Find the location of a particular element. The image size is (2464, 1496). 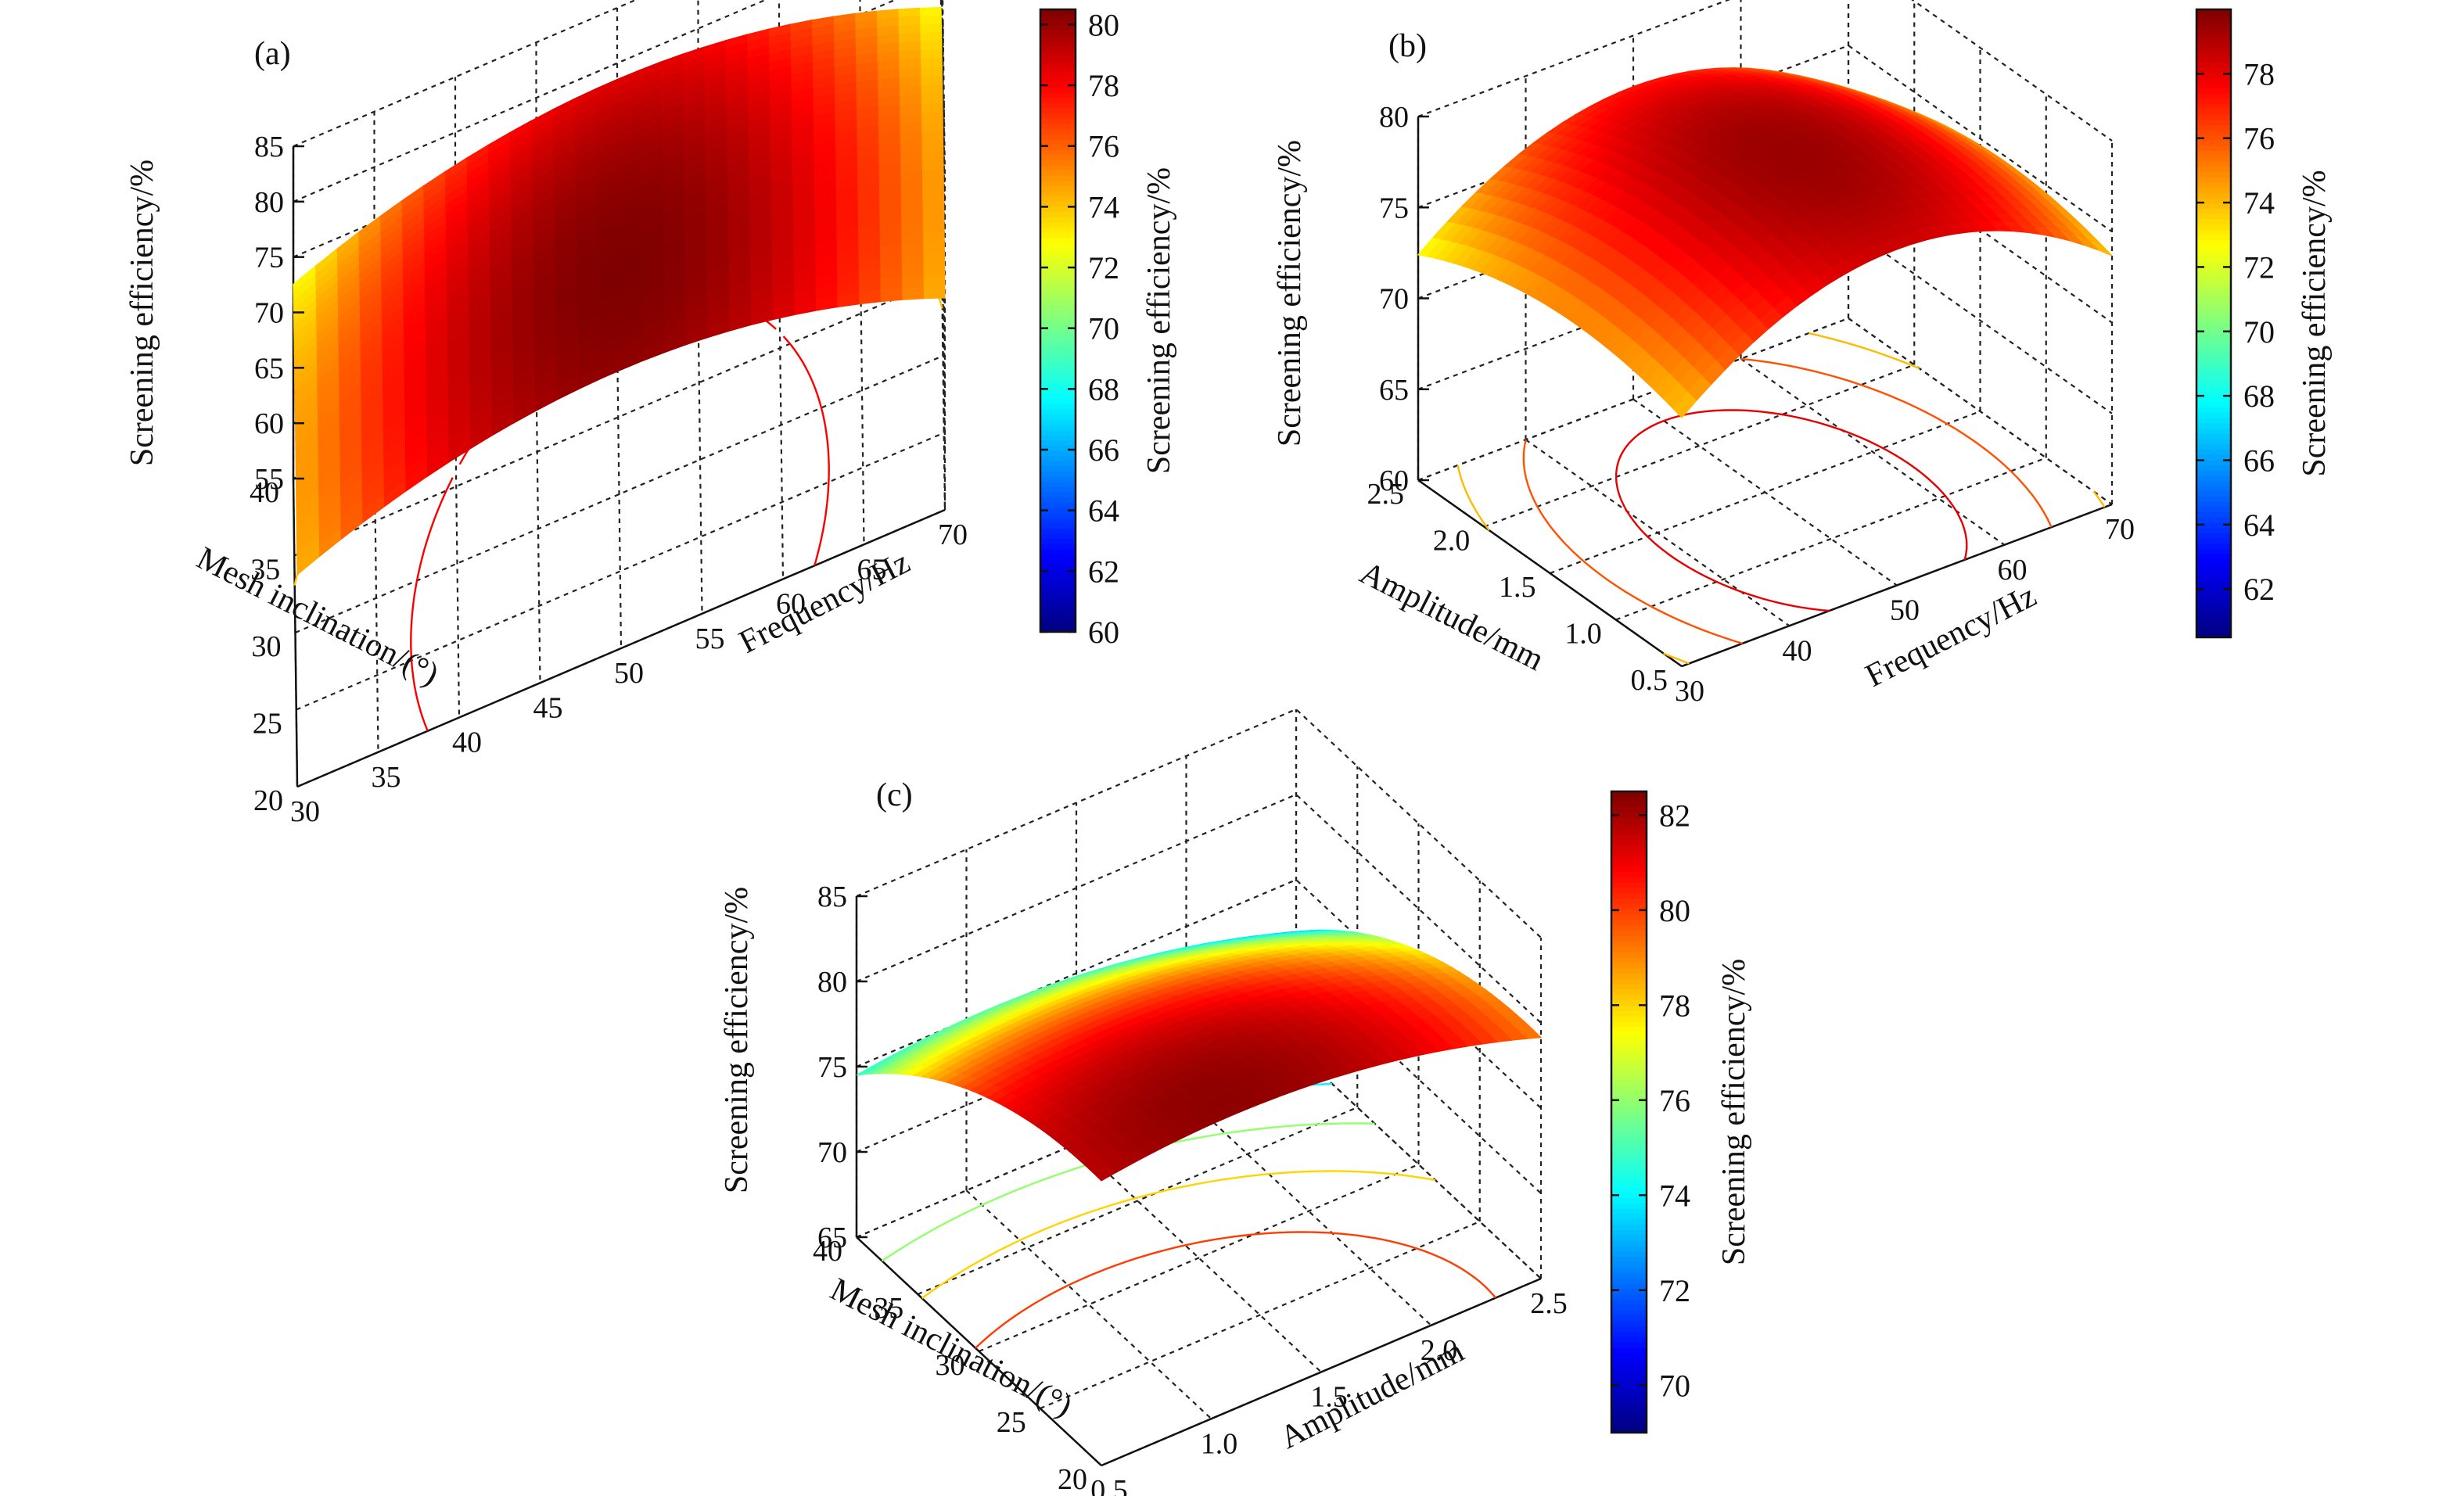

panel-label: (c) is located at coordinates (894, 795).